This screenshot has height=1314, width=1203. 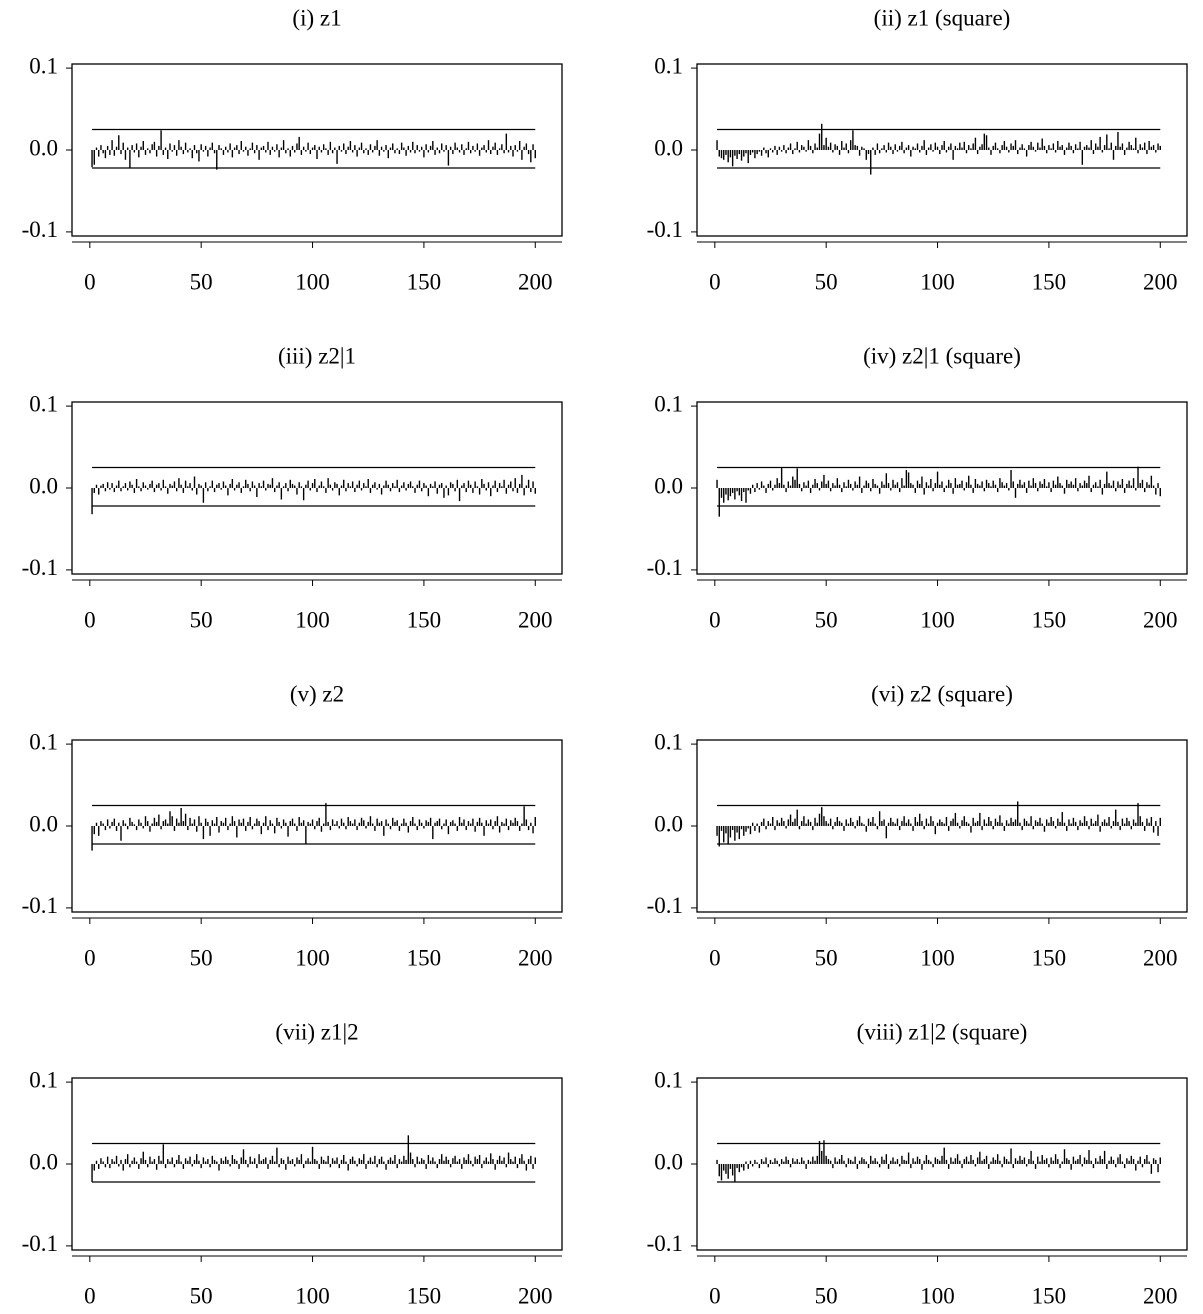 I want to click on panel-title: (viii) z1|2 (square), so click(x=942, y=1031).